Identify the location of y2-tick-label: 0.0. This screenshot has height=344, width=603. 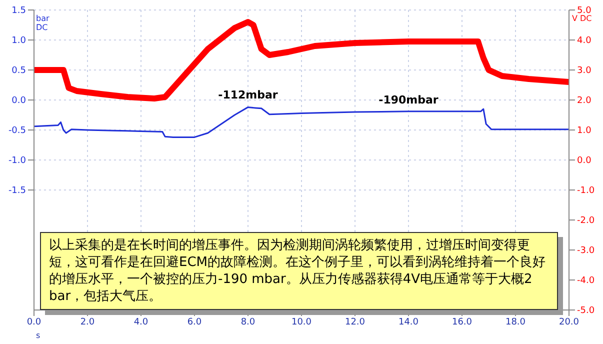
(584, 161).